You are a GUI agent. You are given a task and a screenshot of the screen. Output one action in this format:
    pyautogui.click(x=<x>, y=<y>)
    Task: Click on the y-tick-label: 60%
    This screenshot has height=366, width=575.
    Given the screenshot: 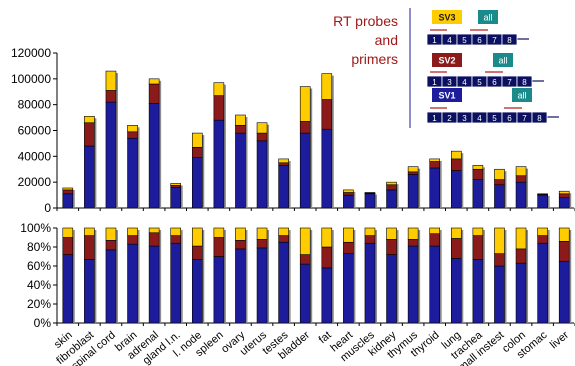 What is the action you would take?
    pyautogui.click(x=39, y=266)
    